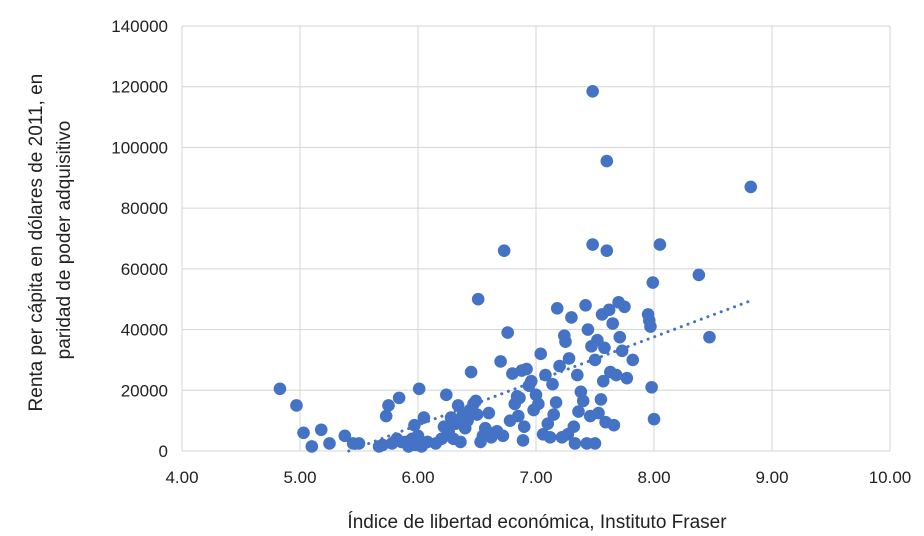 The height and width of the screenshot is (536, 924). I want to click on y-axis-title-line-1: Renta per cápita en dólares de 2011, en, so click(36, 243).